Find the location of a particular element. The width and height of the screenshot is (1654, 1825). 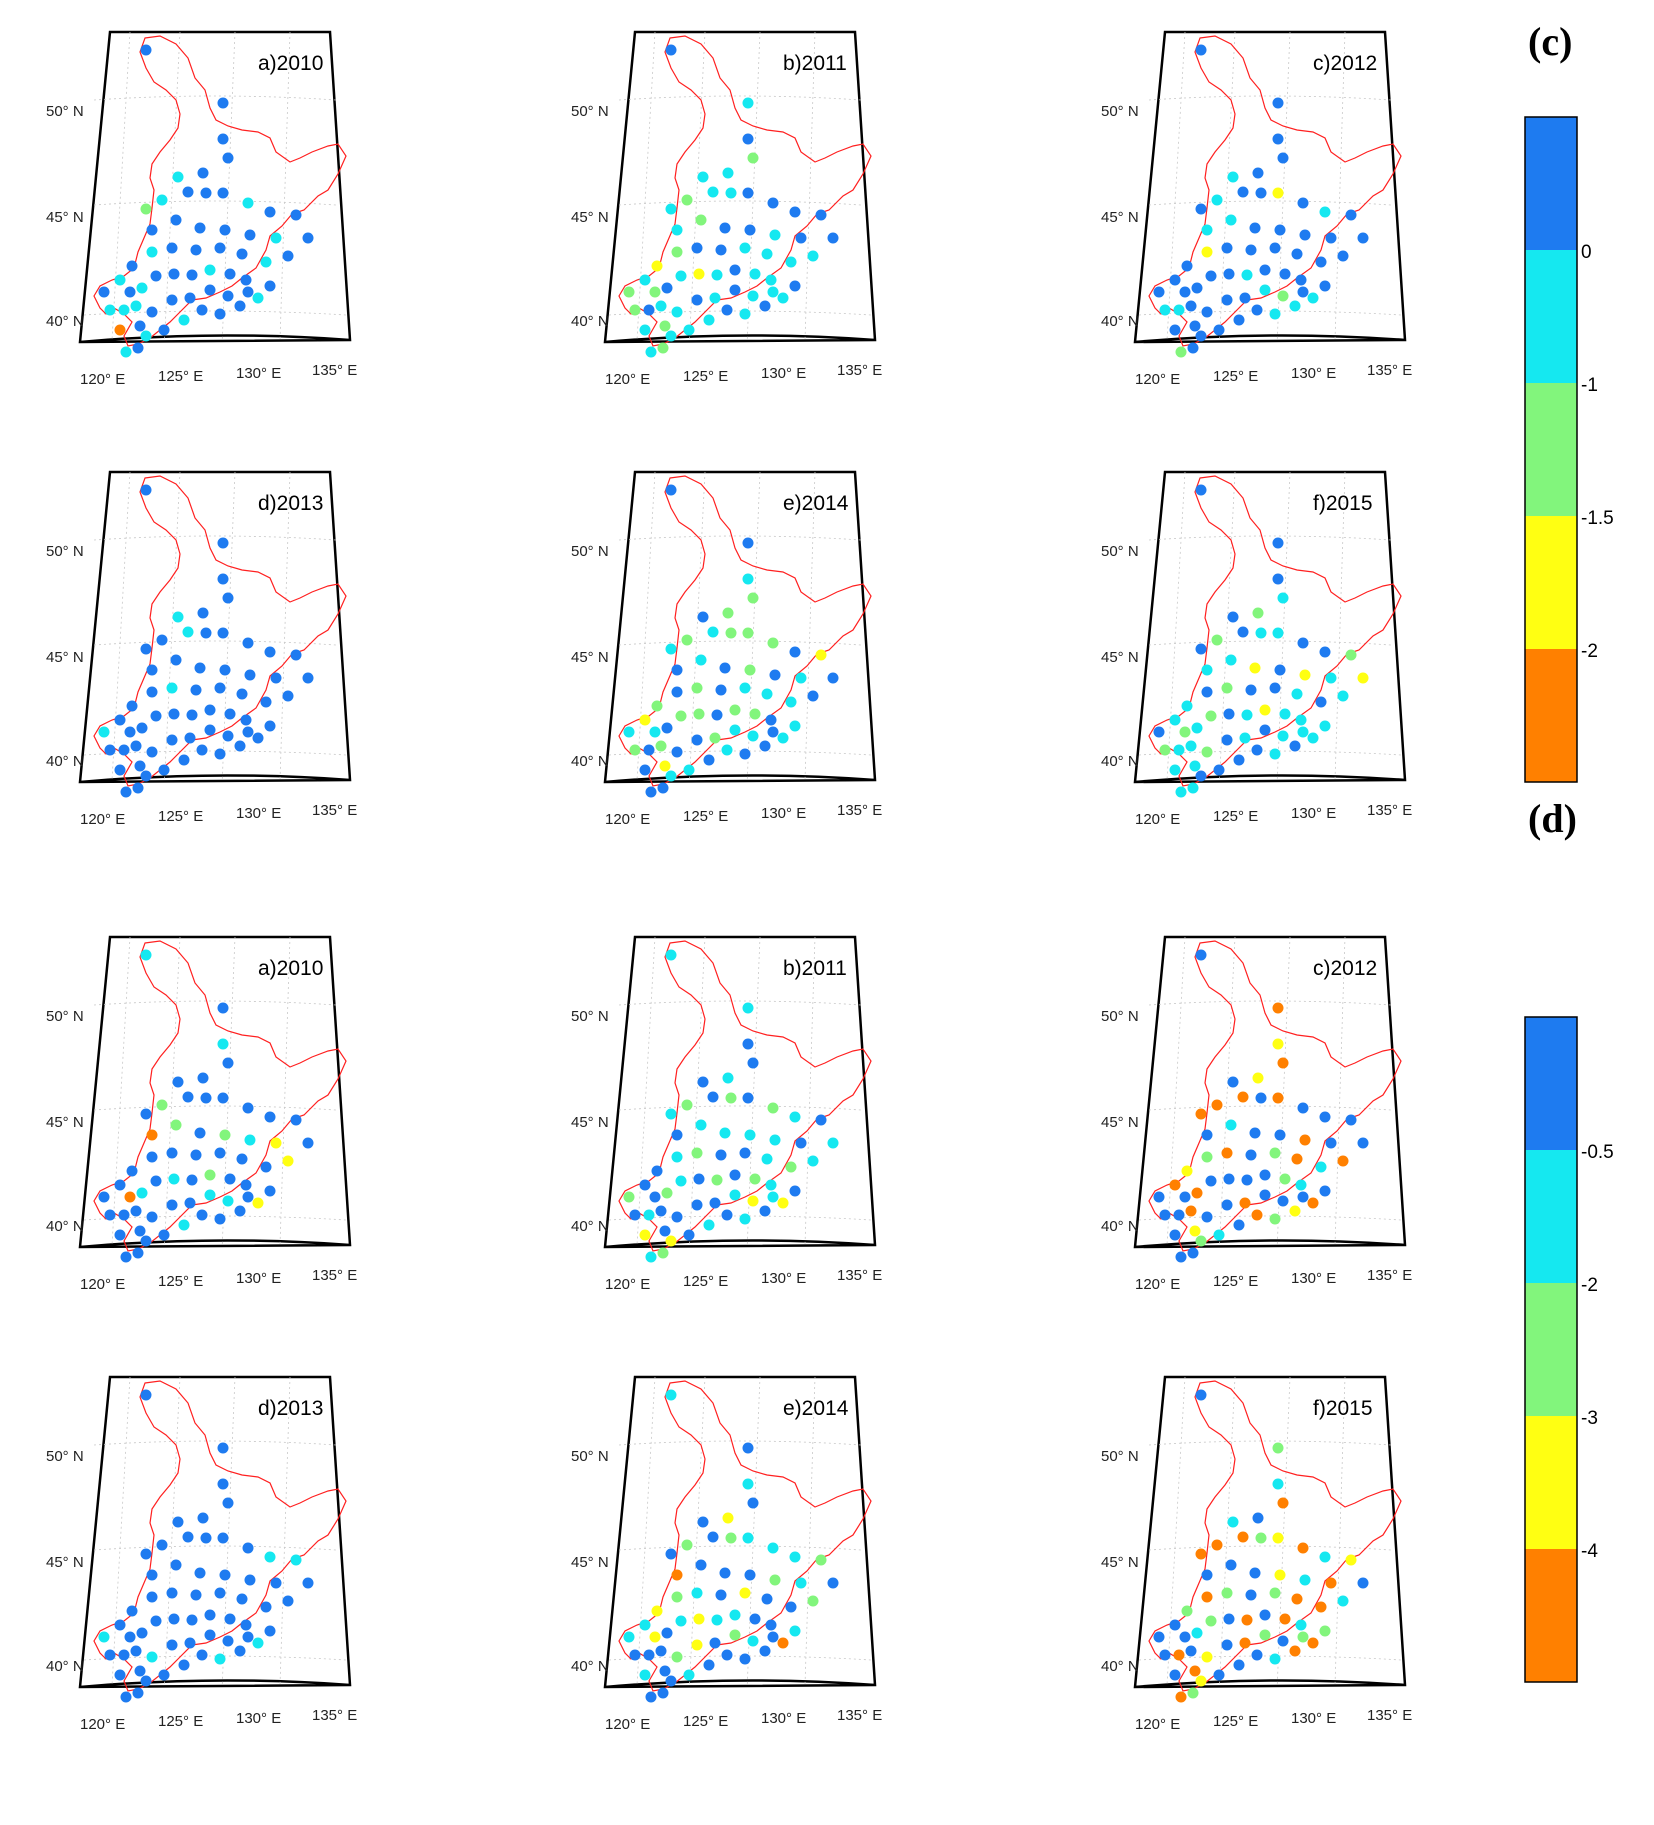

region-outline is located at coordinates (745, 631).